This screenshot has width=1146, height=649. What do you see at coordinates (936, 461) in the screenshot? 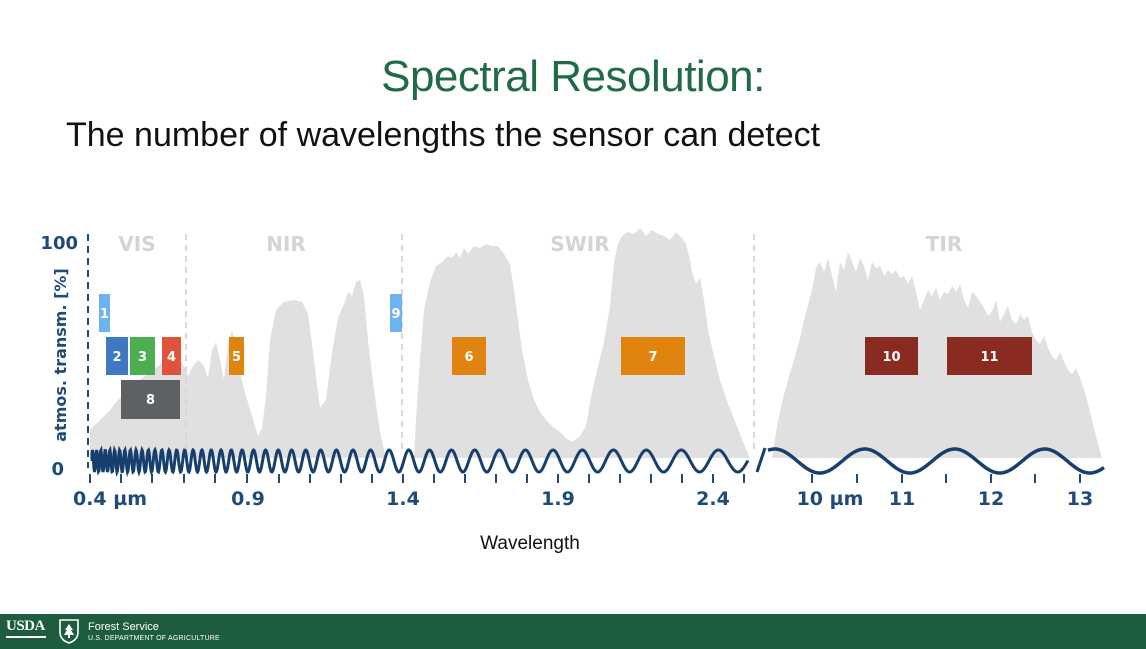
I see `wavelength-wave-thermal` at bounding box center [936, 461].